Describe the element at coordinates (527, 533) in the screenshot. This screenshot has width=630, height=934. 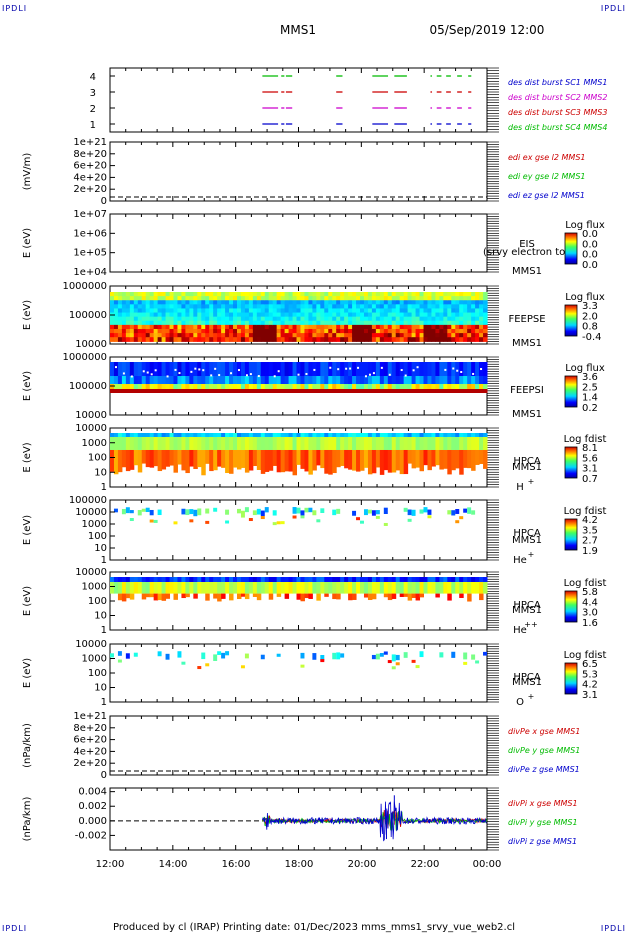
I see `instrument-label: HPCA` at that location.